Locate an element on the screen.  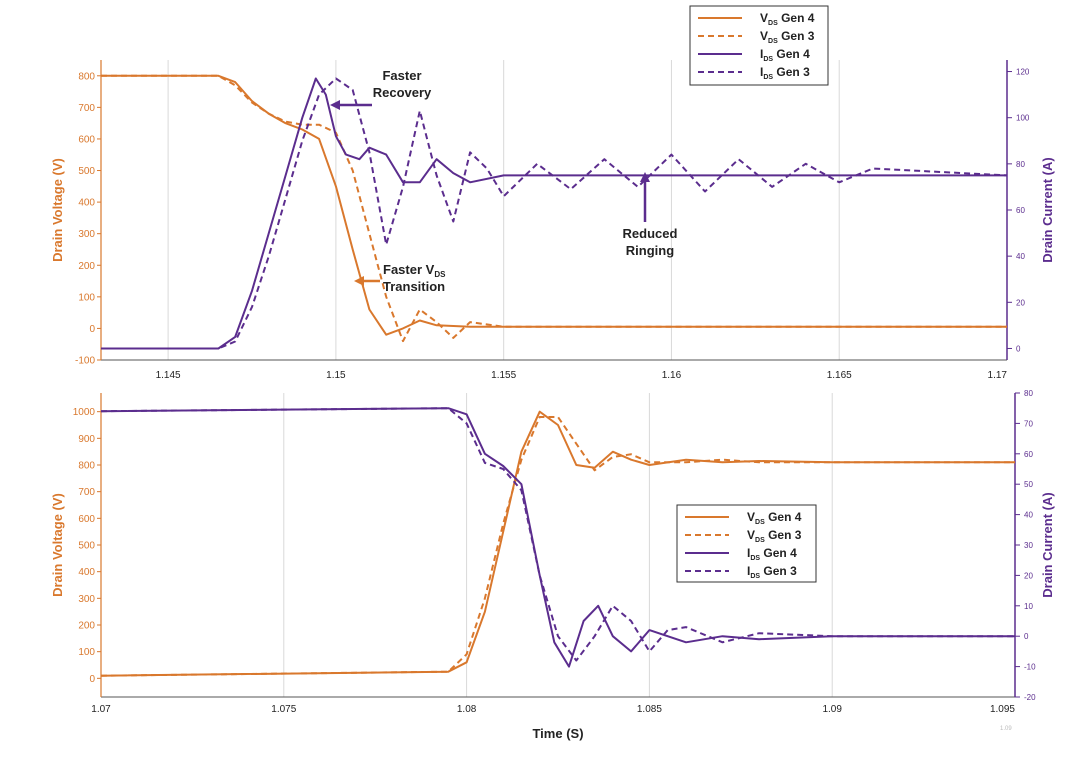
annotation-faster-vds-line1: Faster VDS is located at coordinates (414, 270).